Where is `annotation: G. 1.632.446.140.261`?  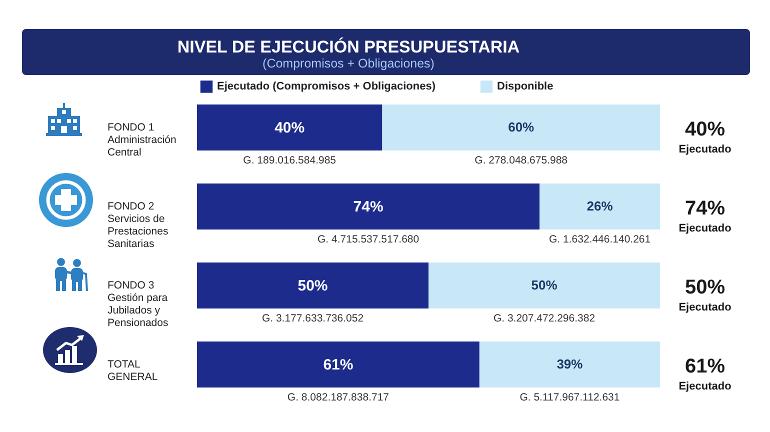 annotation: G. 1.632.446.140.261 is located at coordinates (600, 240).